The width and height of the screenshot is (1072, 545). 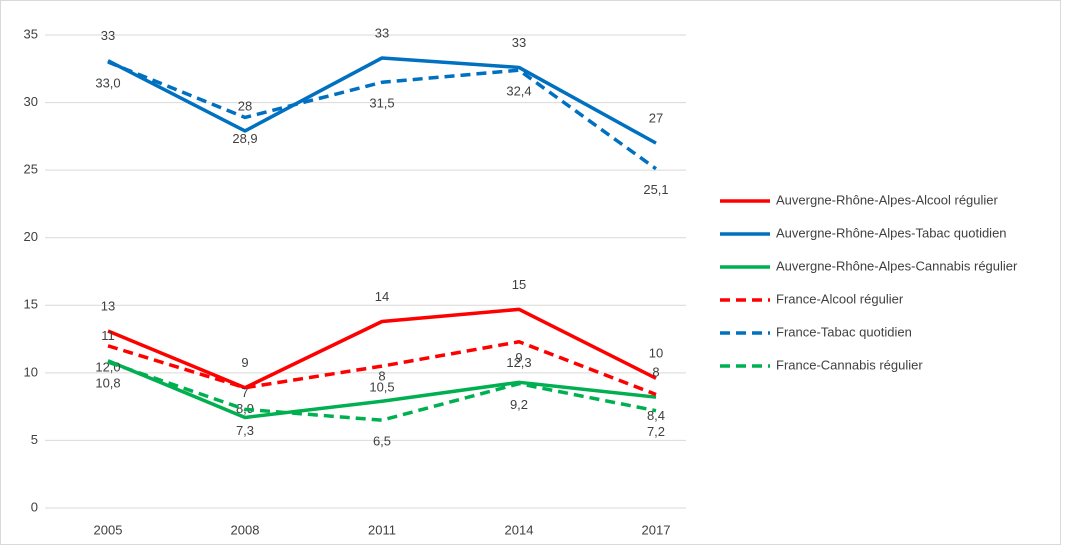 What do you see at coordinates (244, 392) in the screenshot?
I see `data-label: 7` at bounding box center [244, 392].